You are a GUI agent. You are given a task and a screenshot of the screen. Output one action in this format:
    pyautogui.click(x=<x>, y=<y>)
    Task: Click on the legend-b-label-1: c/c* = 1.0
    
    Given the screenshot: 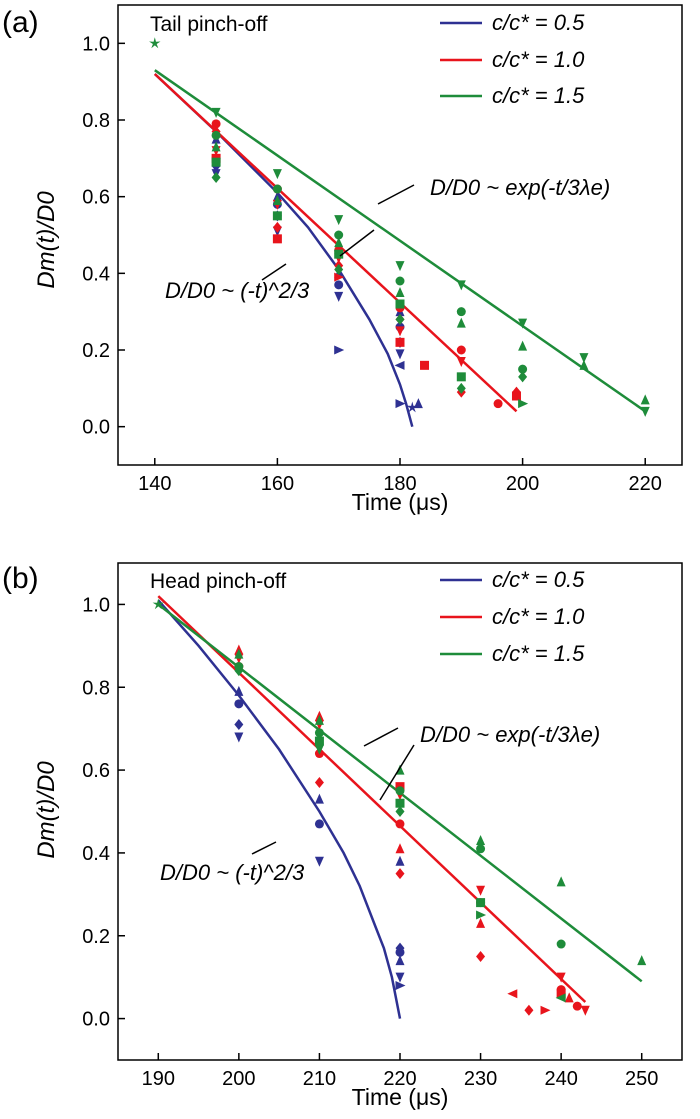 What is the action you would take?
    pyautogui.click(x=538, y=616)
    